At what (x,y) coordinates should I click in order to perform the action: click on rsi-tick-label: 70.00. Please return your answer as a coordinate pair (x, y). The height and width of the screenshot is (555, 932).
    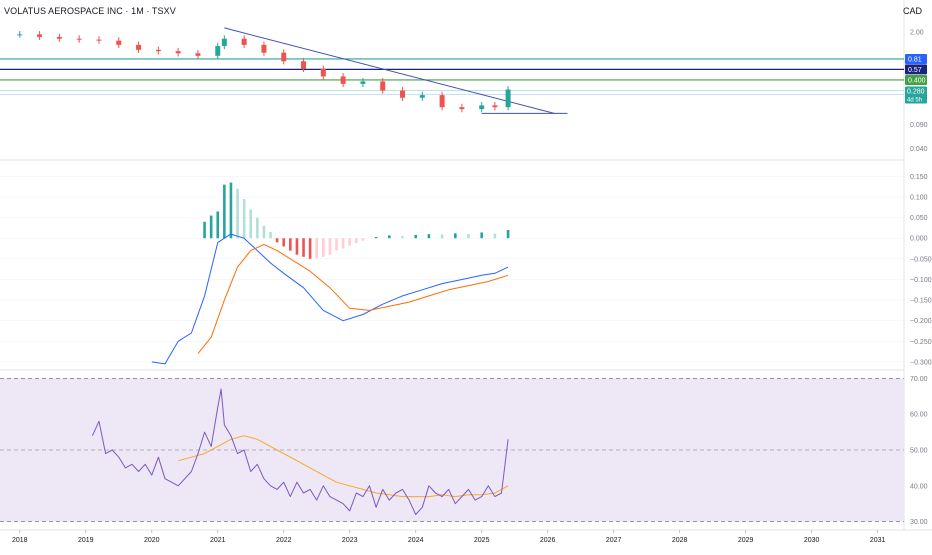
    Looking at the image, I should click on (919, 379).